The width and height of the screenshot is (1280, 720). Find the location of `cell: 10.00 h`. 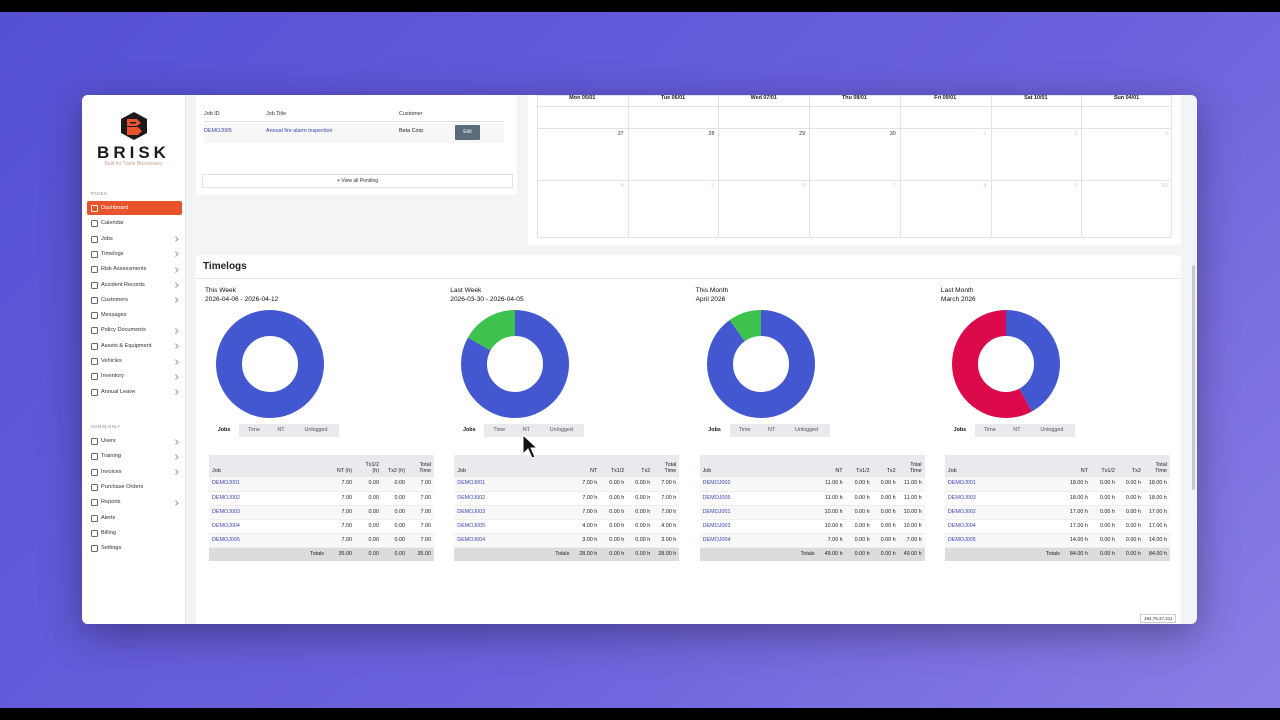

cell: 10.00 h is located at coordinates (833, 525).